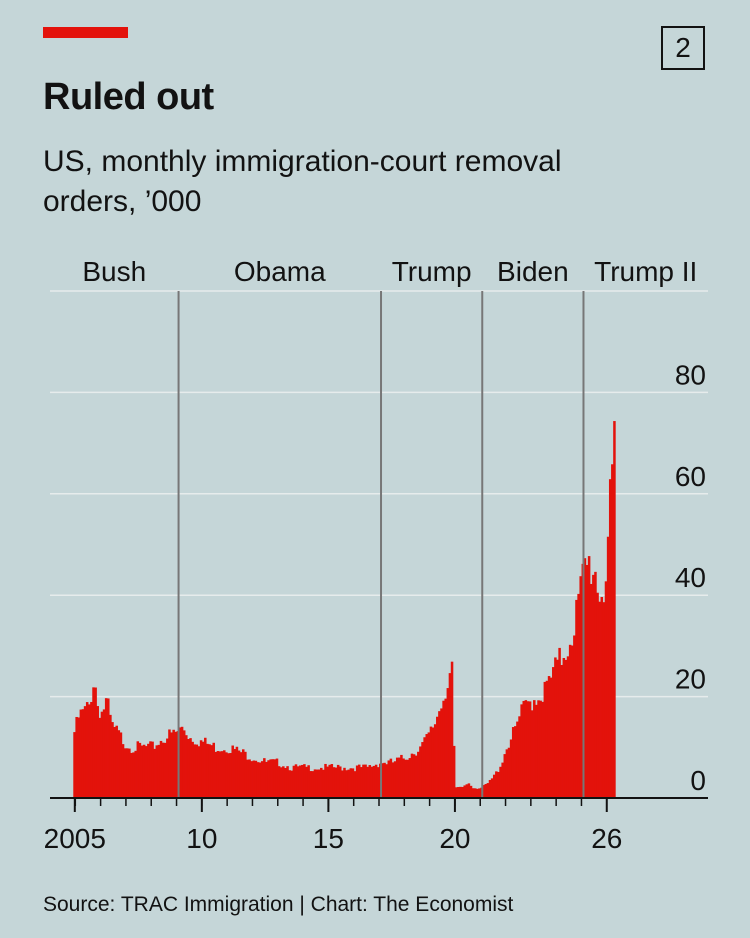 The width and height of the screenshot is (750, 938). I want to click on y-tick-label: 80, so click(690, 374).